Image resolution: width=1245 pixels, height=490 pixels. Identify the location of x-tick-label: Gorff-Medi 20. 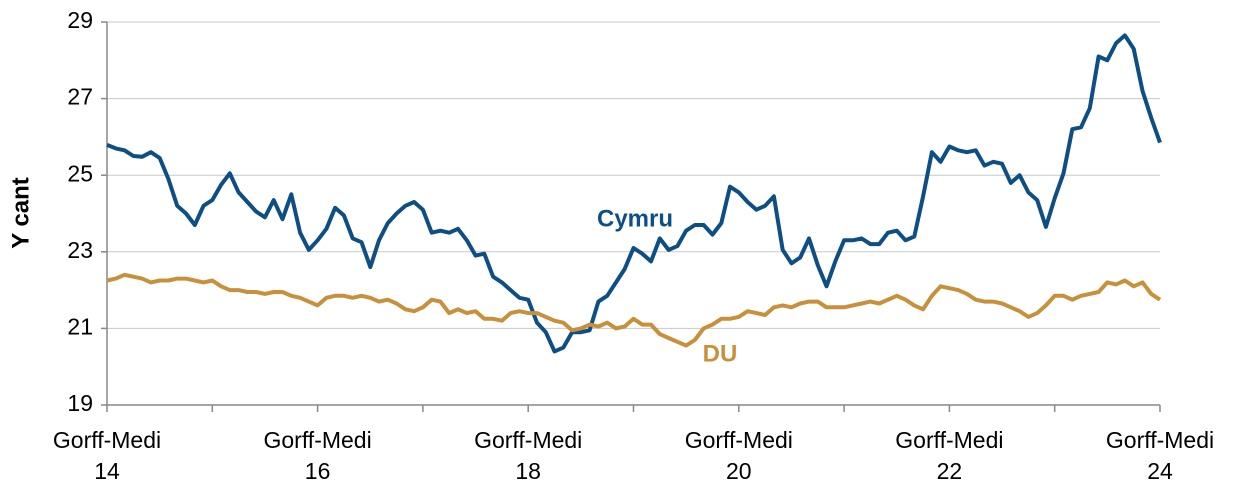
(739, 455).